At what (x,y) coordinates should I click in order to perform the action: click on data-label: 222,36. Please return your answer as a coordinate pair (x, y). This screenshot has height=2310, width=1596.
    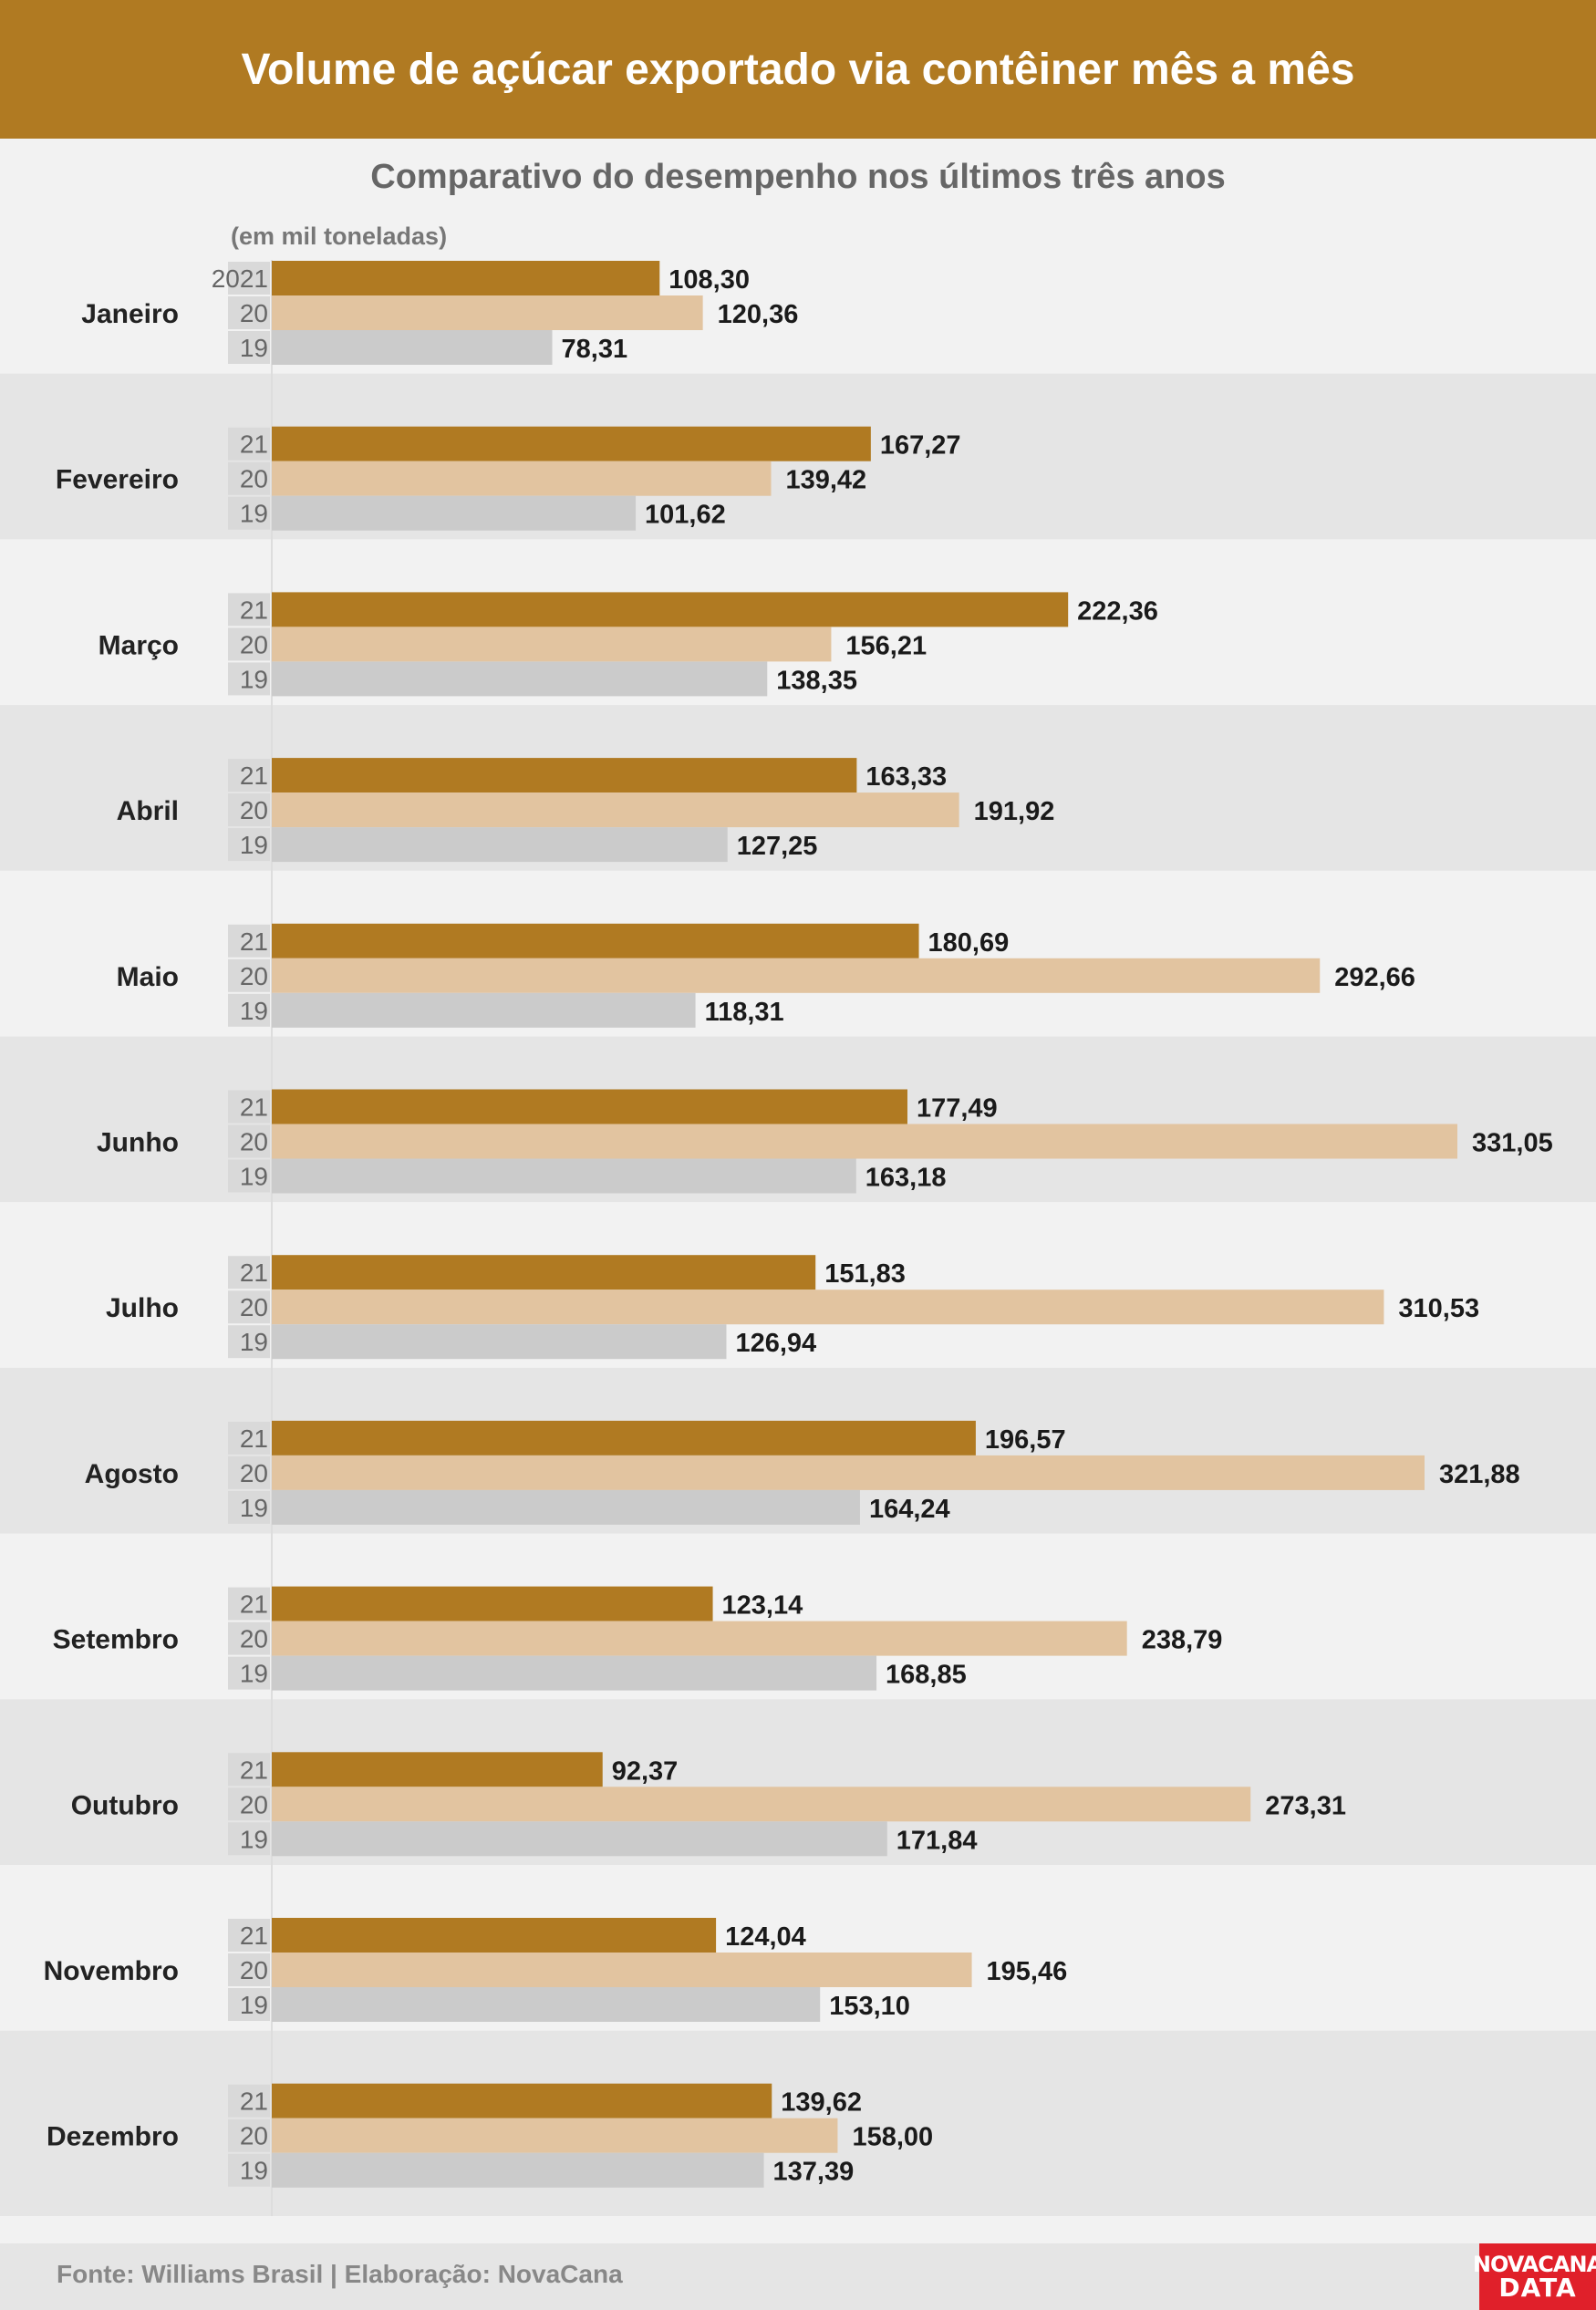
    Looking at the image, I should click on (1117, 611).